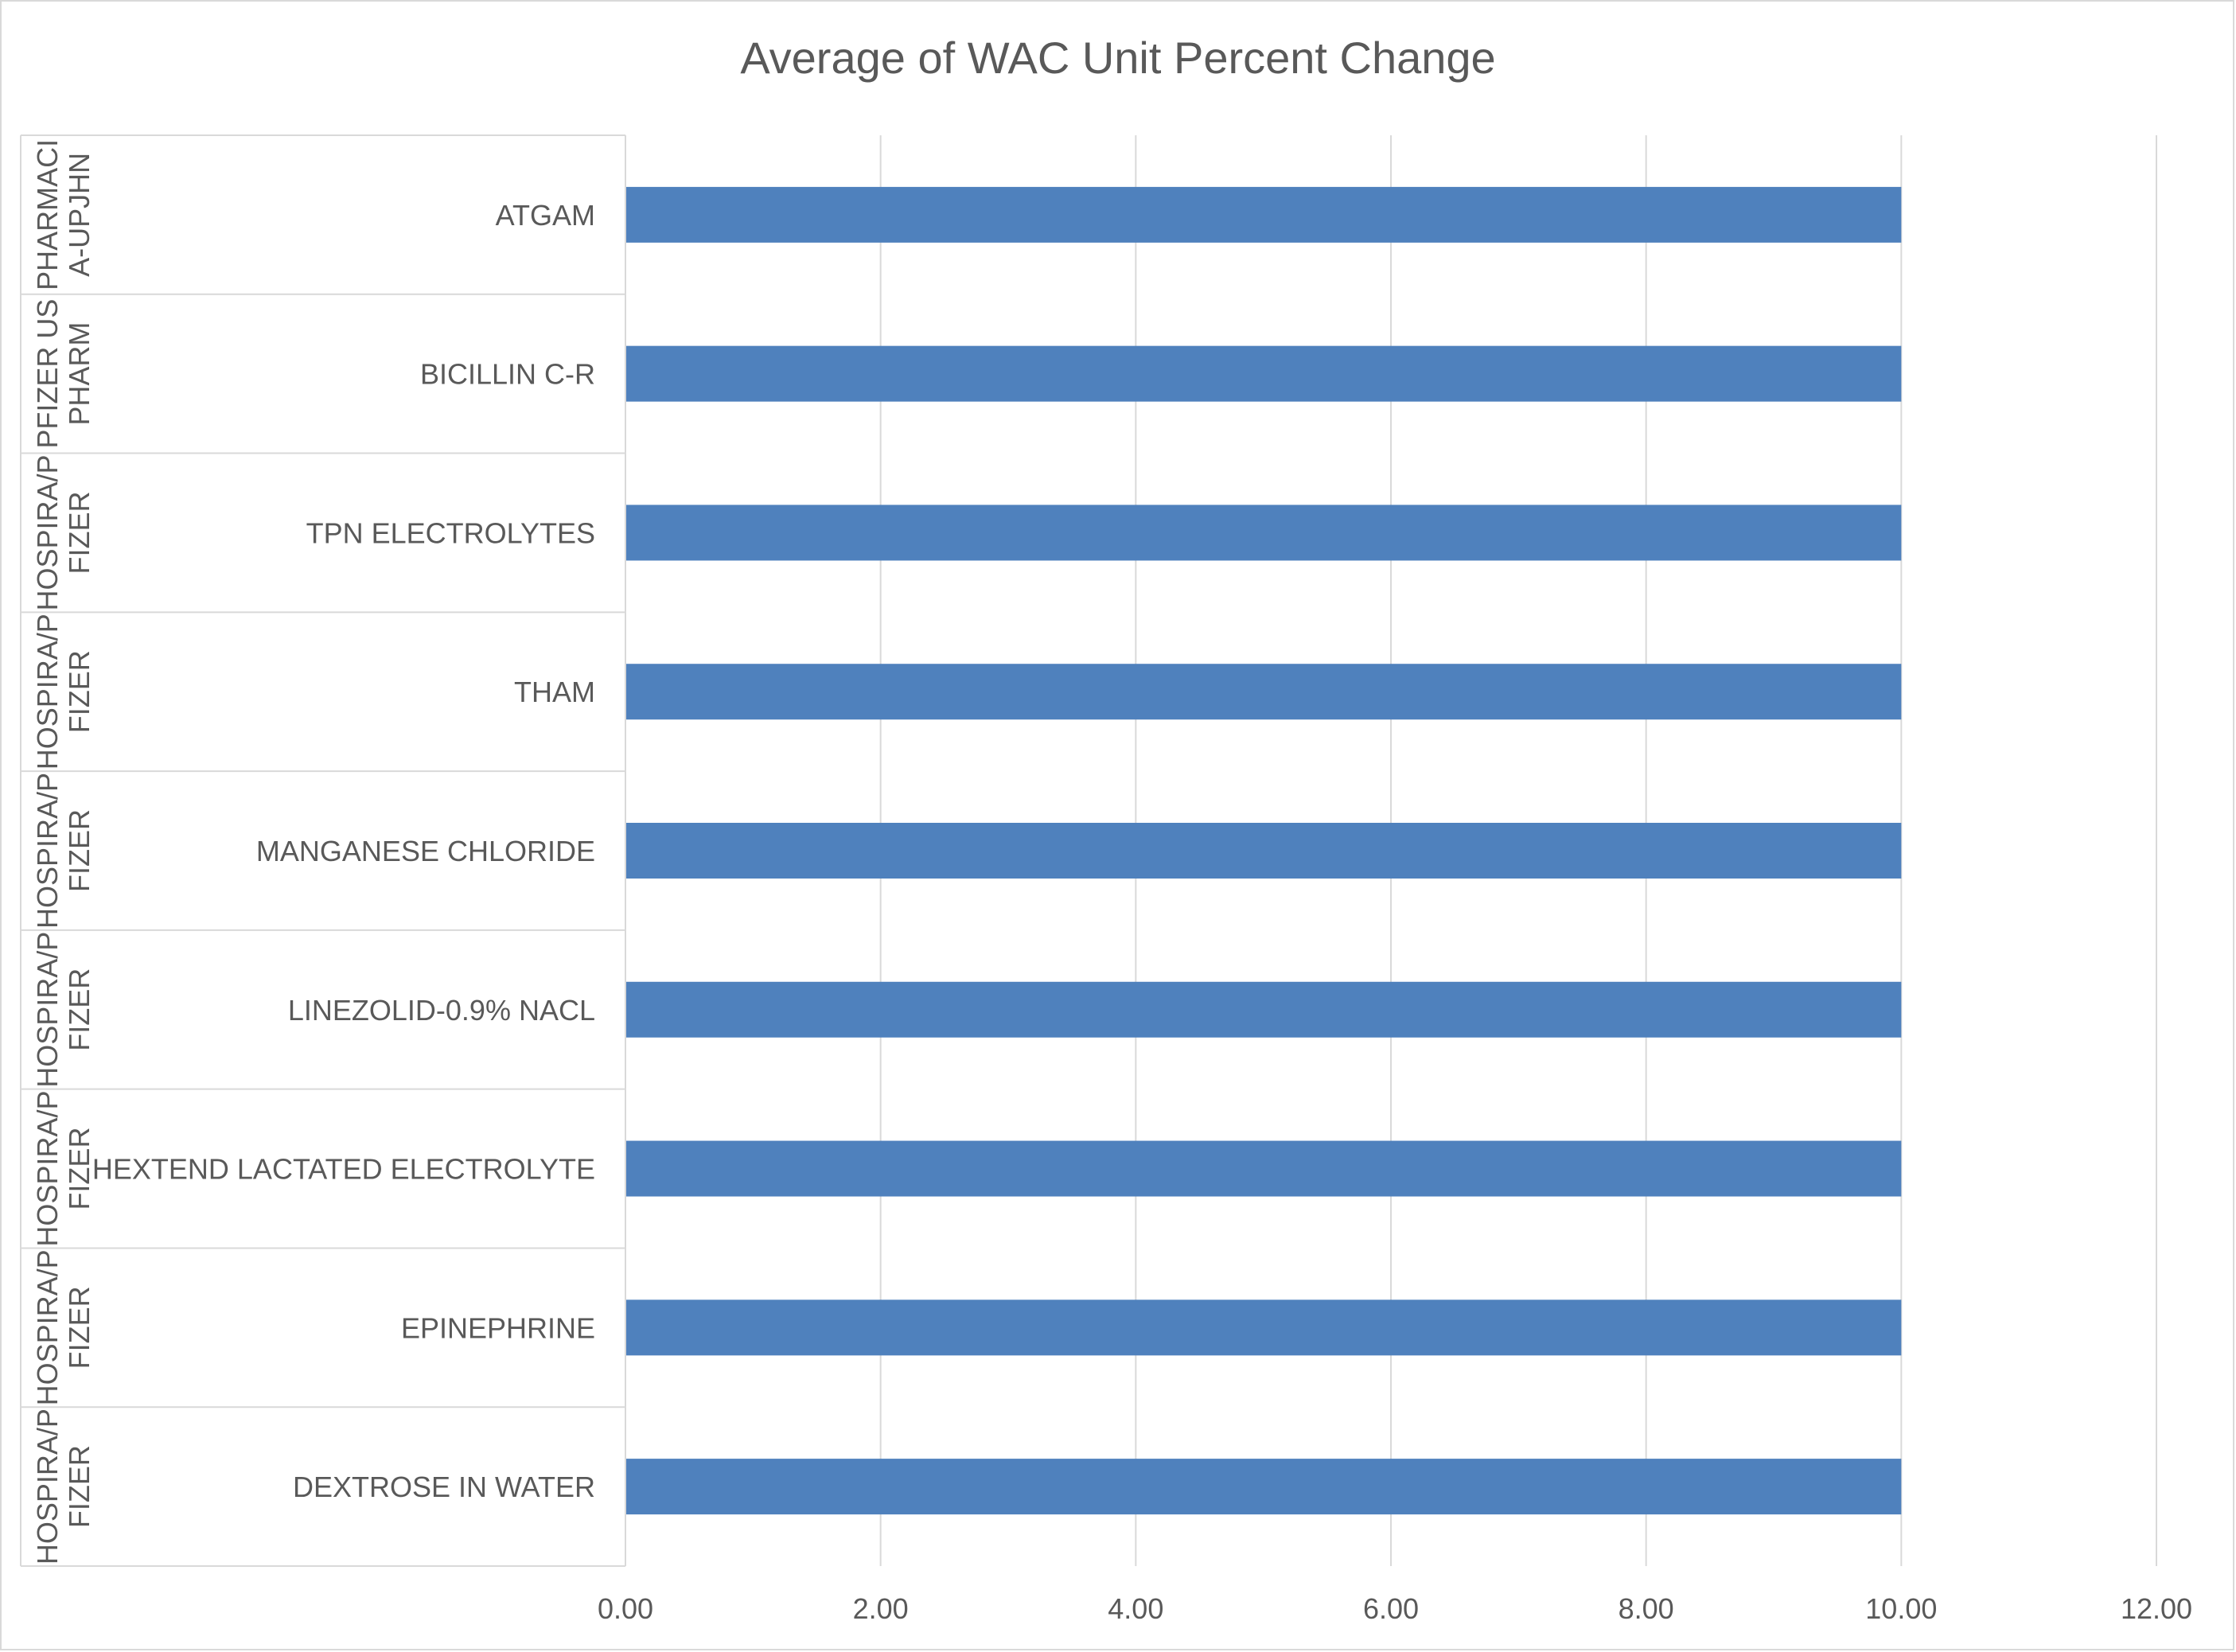 Image resolution: width=2236 pixels, height=1652 pixels. What do you see at coordinates (1135, 1608) in the screenshot?
I see `x-tick-label: 4.00` at bounding box center [1135, 1608].